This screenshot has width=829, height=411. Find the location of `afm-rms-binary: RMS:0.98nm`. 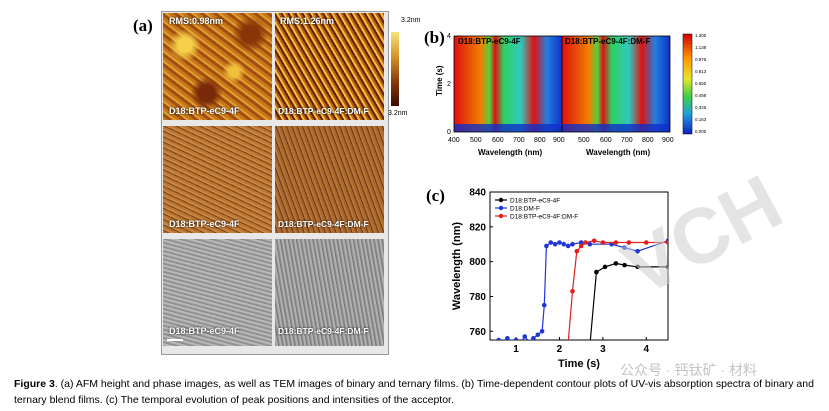

afm-rms-binary: RMS:0.98nm is located at coordinates (196, 21).